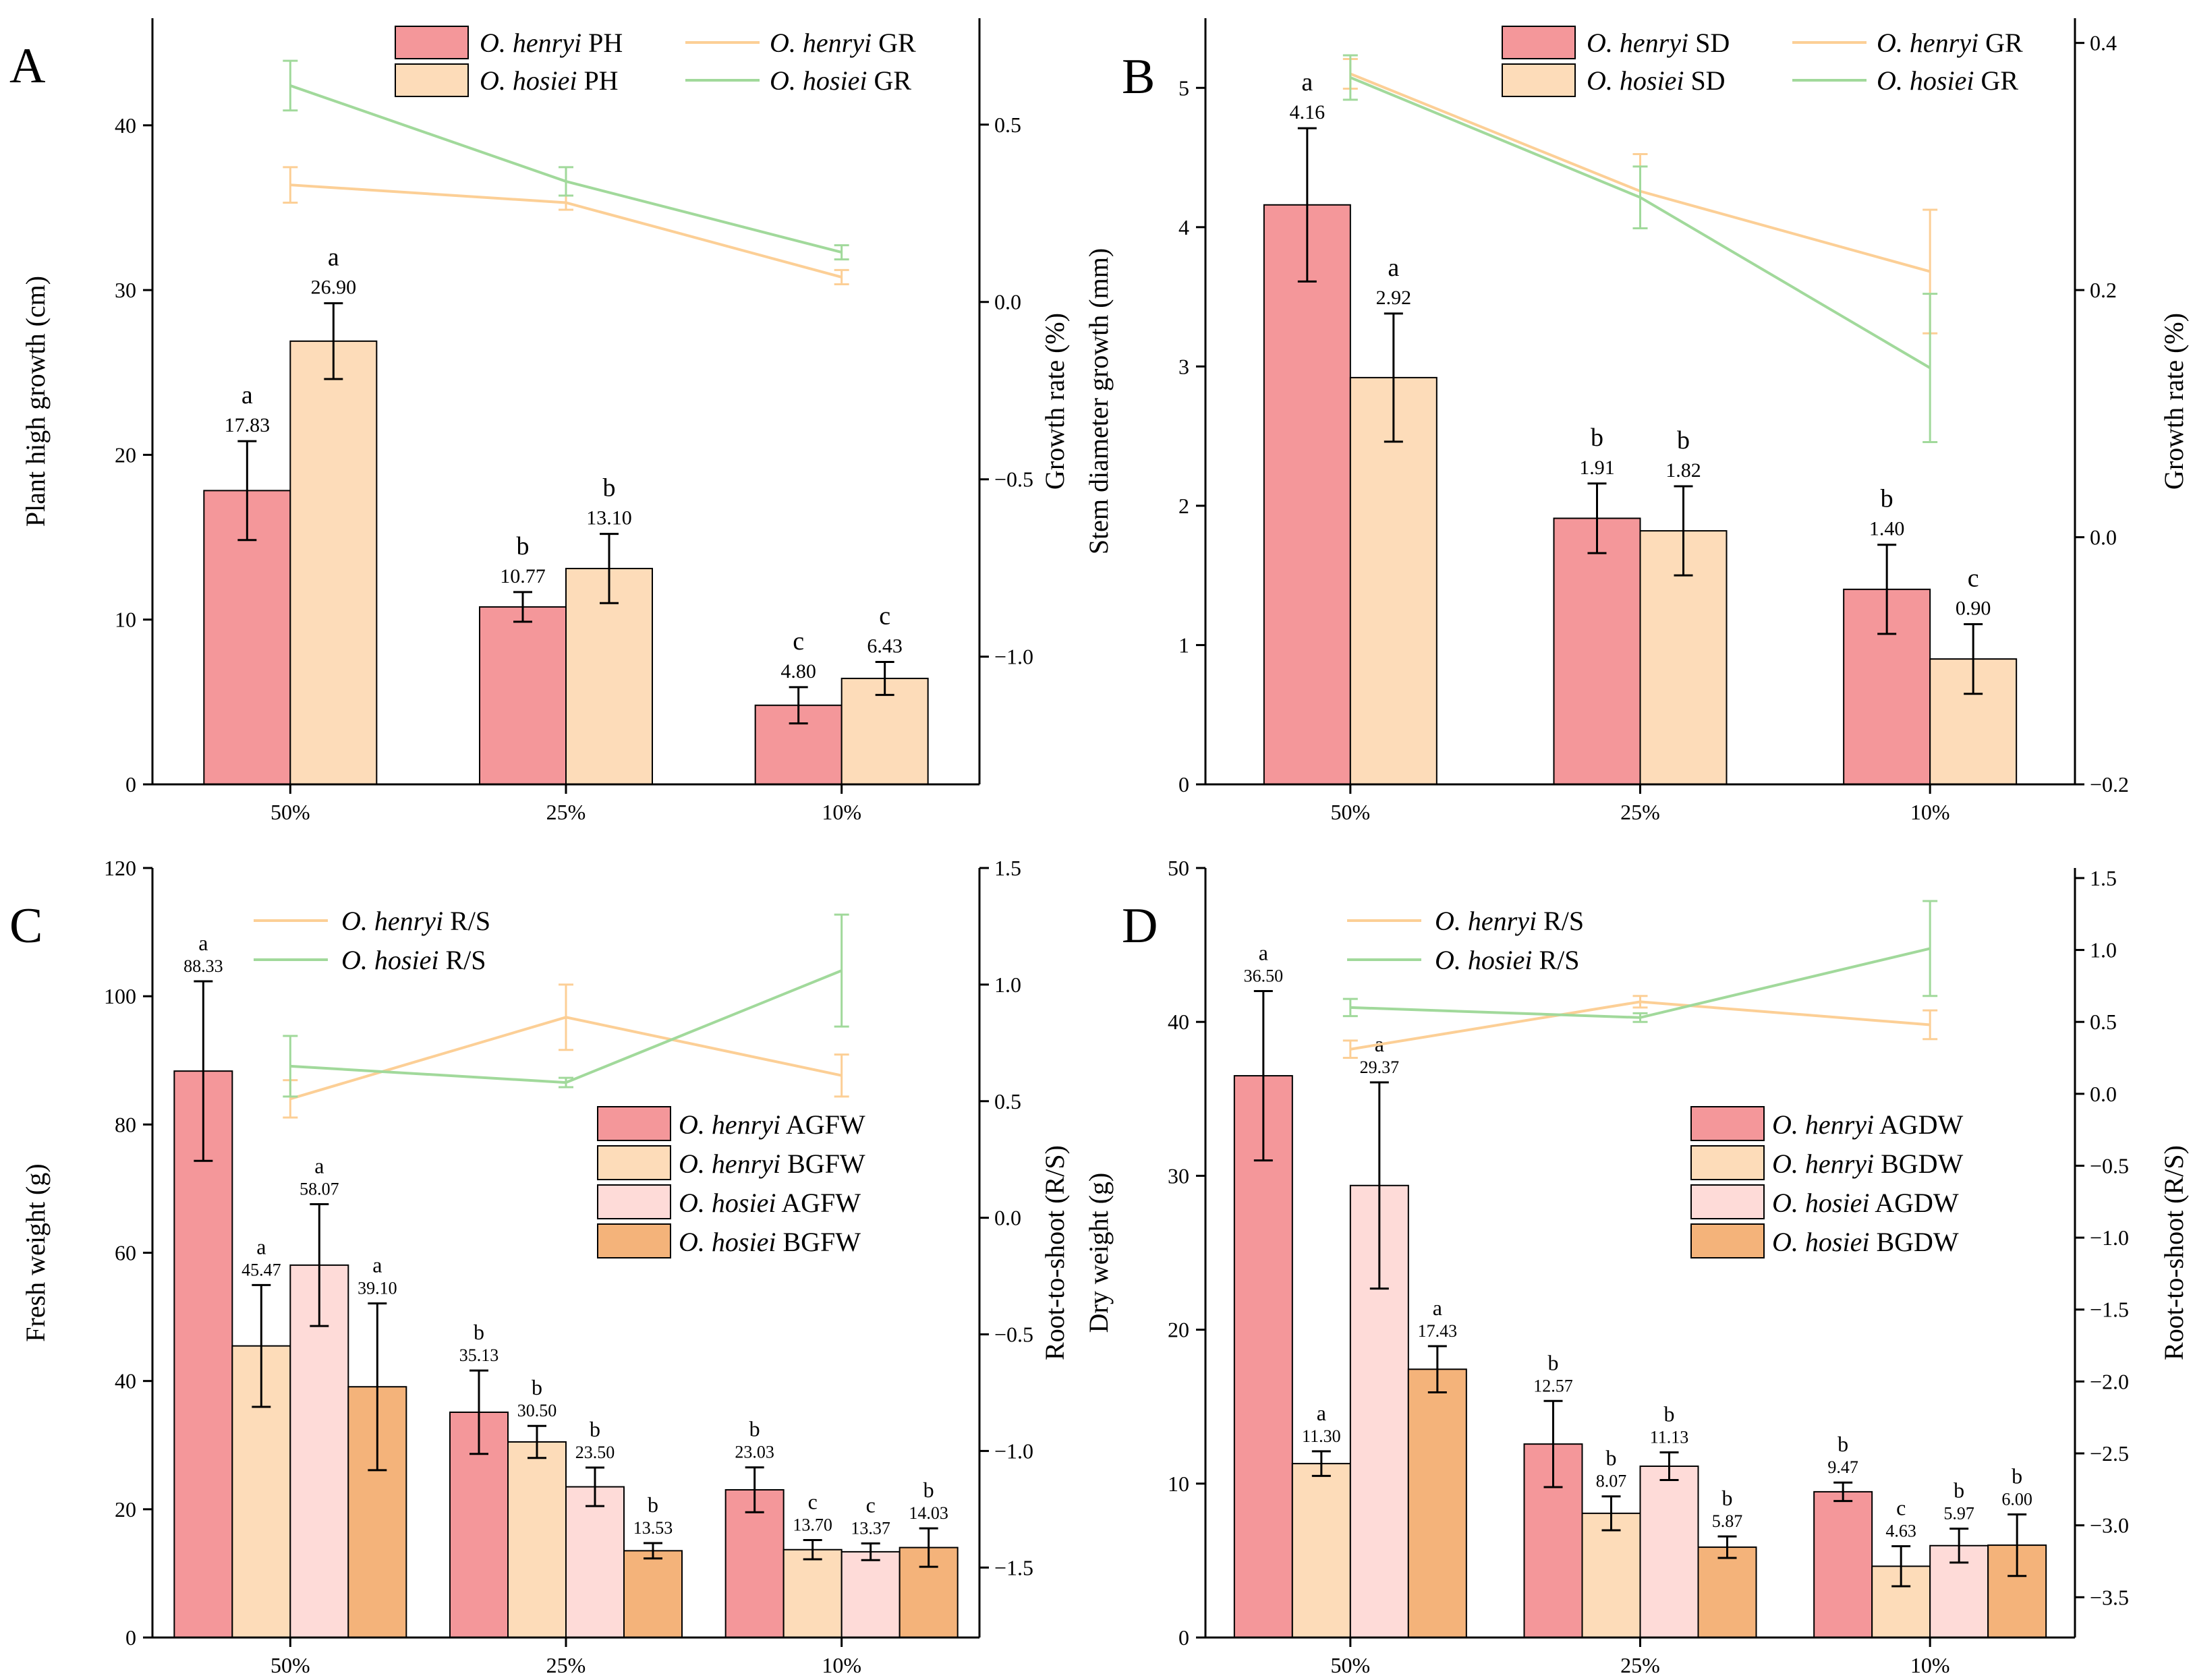  Describe the element at coordinates (125, 125) in the screenshot. I see `y-tick-label: 40` at that location.